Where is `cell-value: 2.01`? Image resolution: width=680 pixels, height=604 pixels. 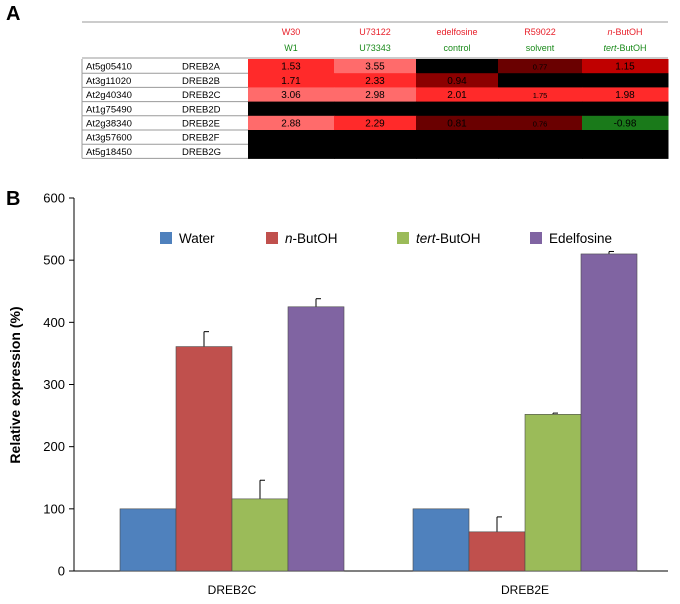 cell-value: 2.01 is located at coordinates (457, 95).